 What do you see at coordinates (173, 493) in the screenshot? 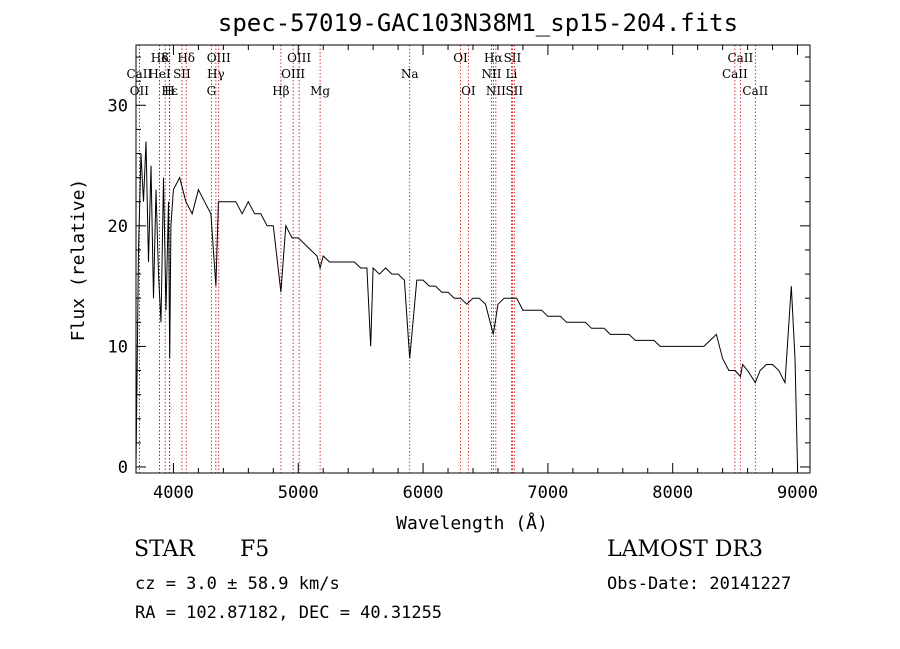
I see `x-tick-label: 4000` at bounding box center [173, 493].